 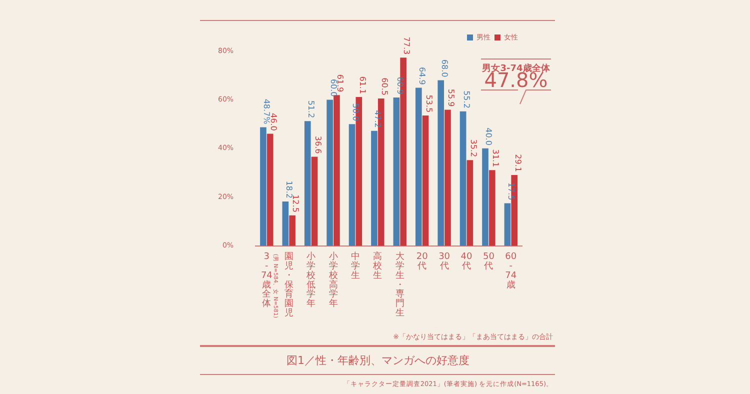 What do you see at coordinates (267, 111) in the screenshot?
I see `data-label: 48.7%` at bounding box center [267, 111].